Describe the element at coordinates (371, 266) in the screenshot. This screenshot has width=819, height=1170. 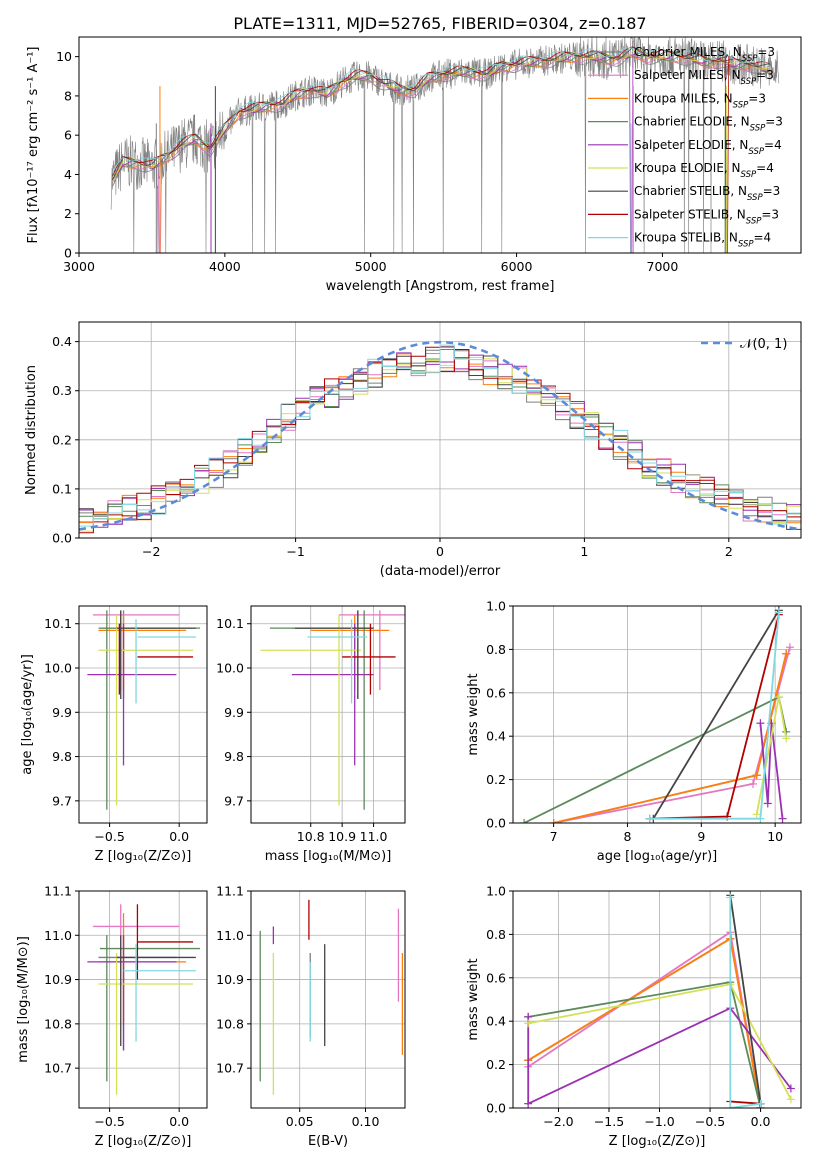
I see `x-tick-label: 5000` at that location.